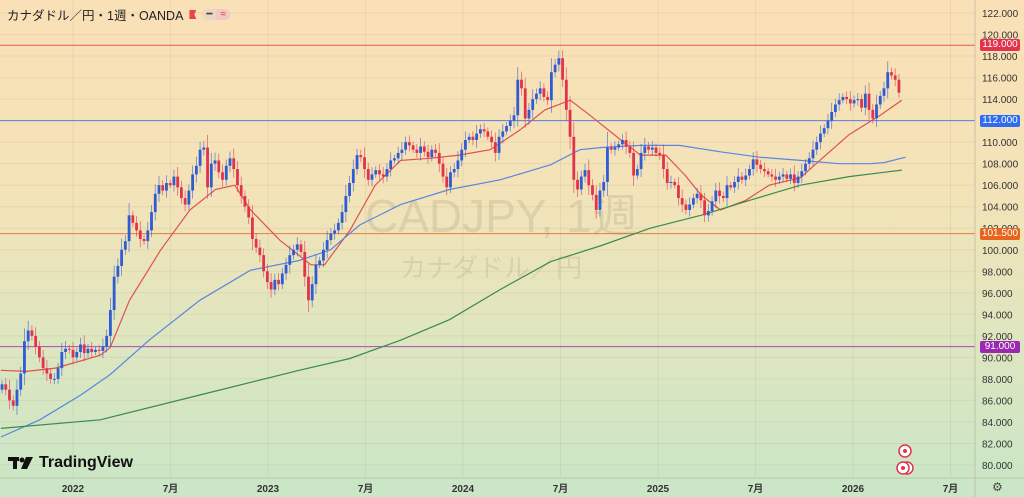 The width and height of the screenshot is (1024, 497). What do you see at coordinates (1000, 208) in the screenshot?
I see `y-tick-label: 104.000` at bounding box center [1000, 208].